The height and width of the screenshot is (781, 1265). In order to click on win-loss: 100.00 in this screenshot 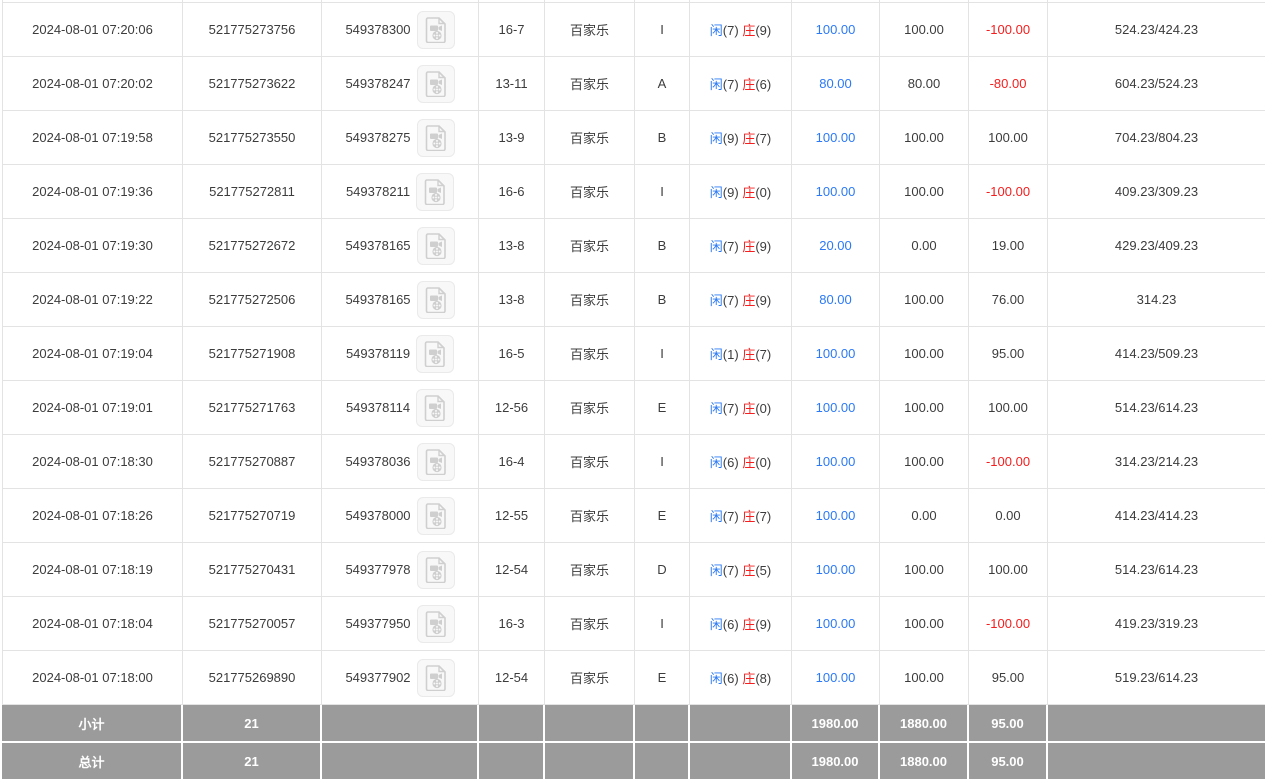, I will do `click(1008, 138)`.